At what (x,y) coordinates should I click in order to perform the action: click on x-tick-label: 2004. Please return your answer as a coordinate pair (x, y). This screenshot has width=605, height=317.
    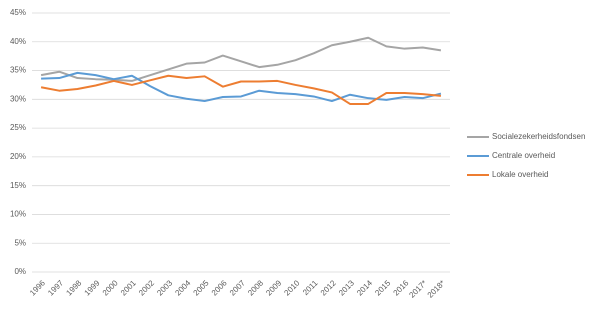
    Looking at the image, I should click on (182, 287).